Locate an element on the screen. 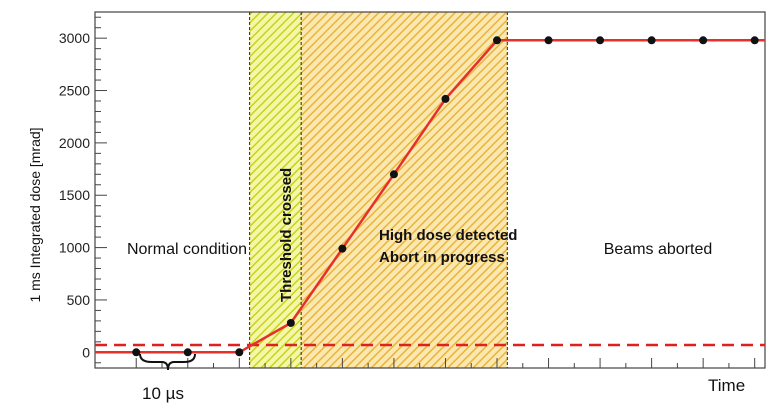 The image size is (778, 410). y-tick-label: 2500 is located at coordinates (74, 91).